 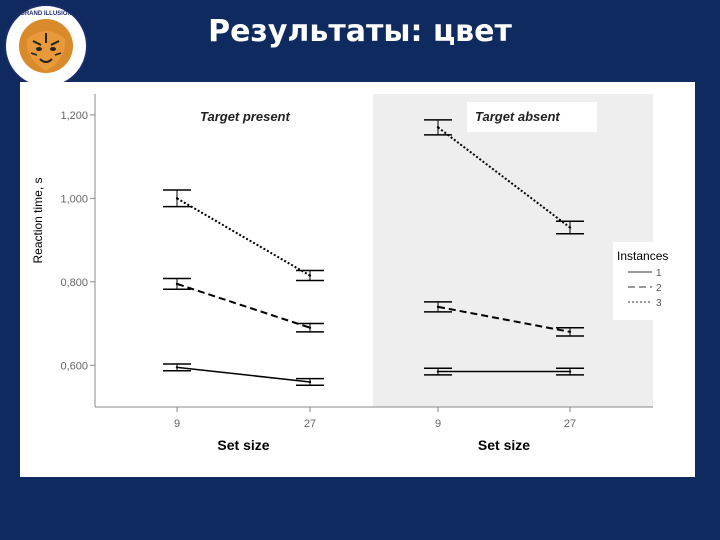 I want to click on logo: GRAND ILLUSION, so click(x=46, y=46).